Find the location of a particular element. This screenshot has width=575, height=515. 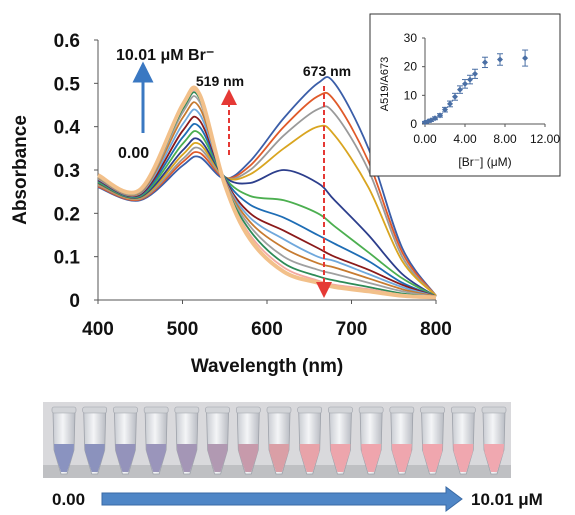

conc-end-label: 10.01 μM Br⁻ is located at coordinates (165, 55).